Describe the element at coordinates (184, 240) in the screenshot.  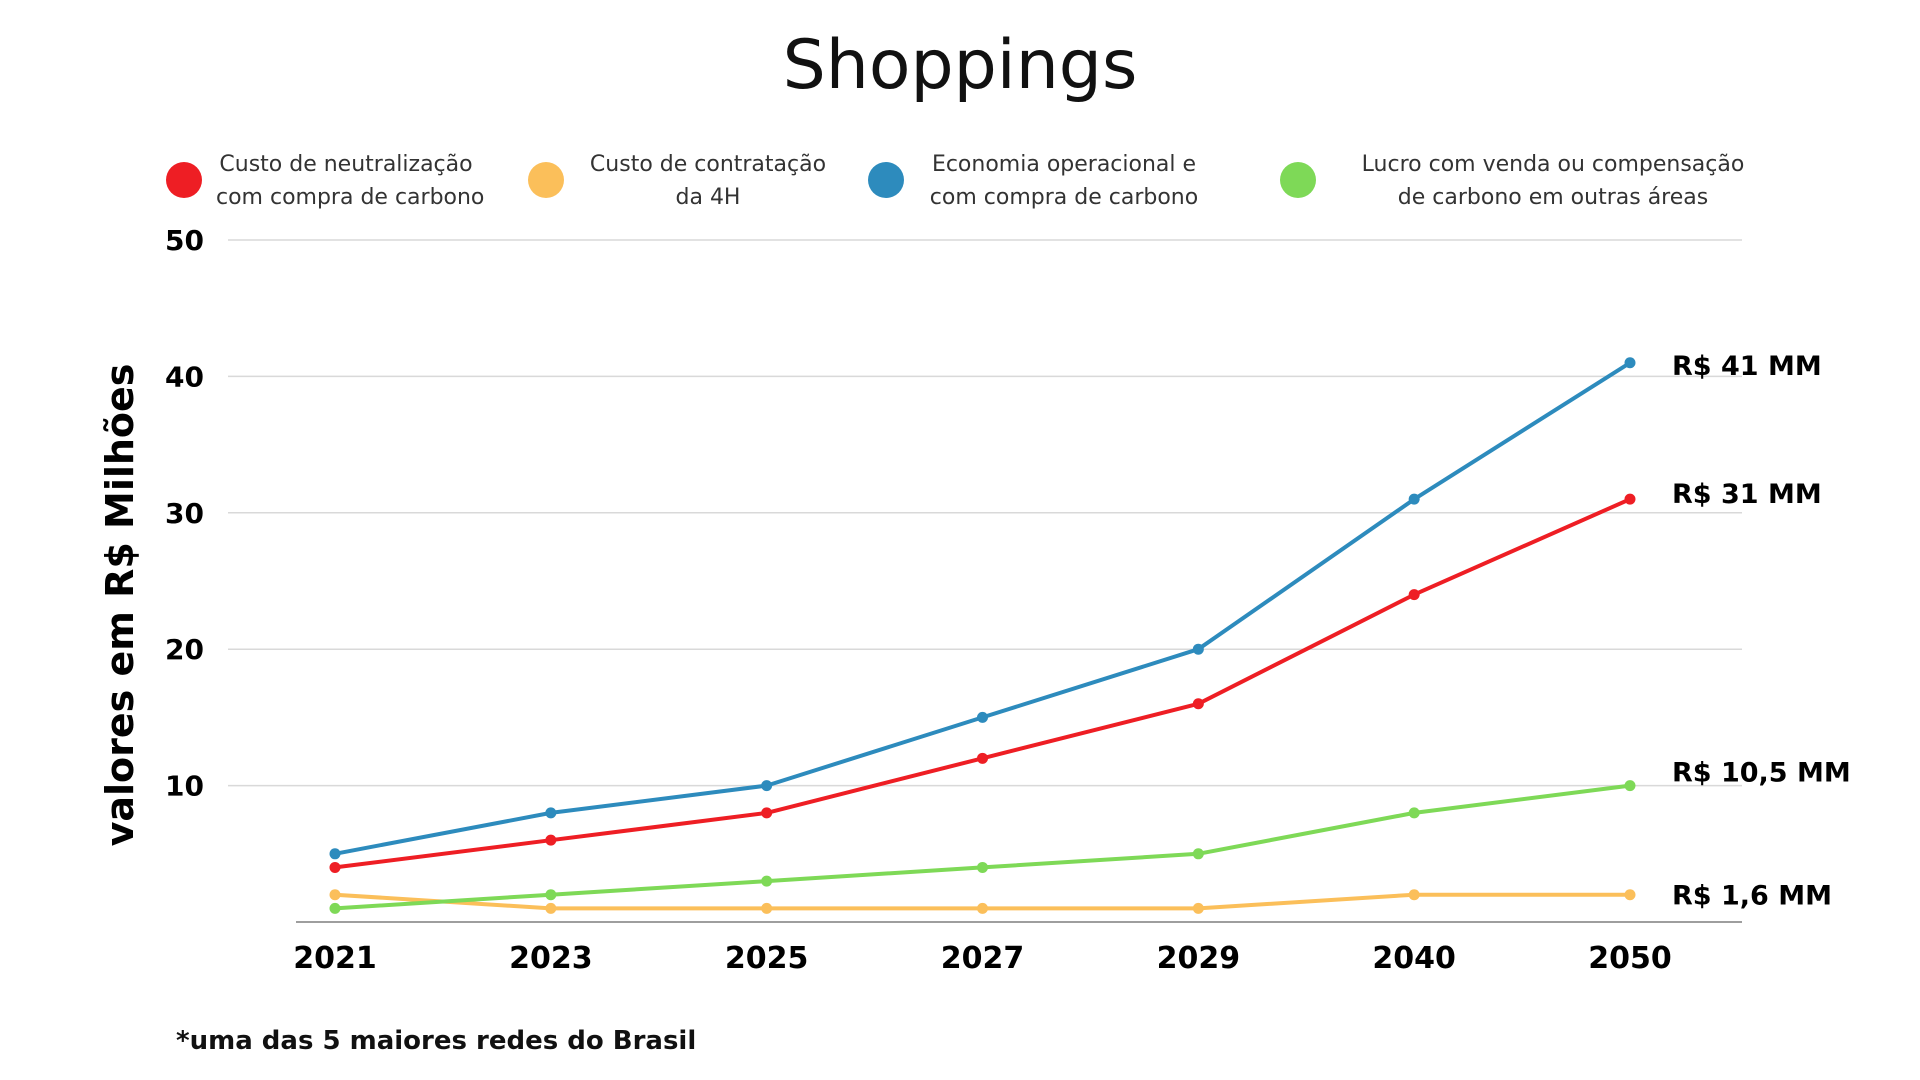
I see `y-tick-label: 50` at that location.